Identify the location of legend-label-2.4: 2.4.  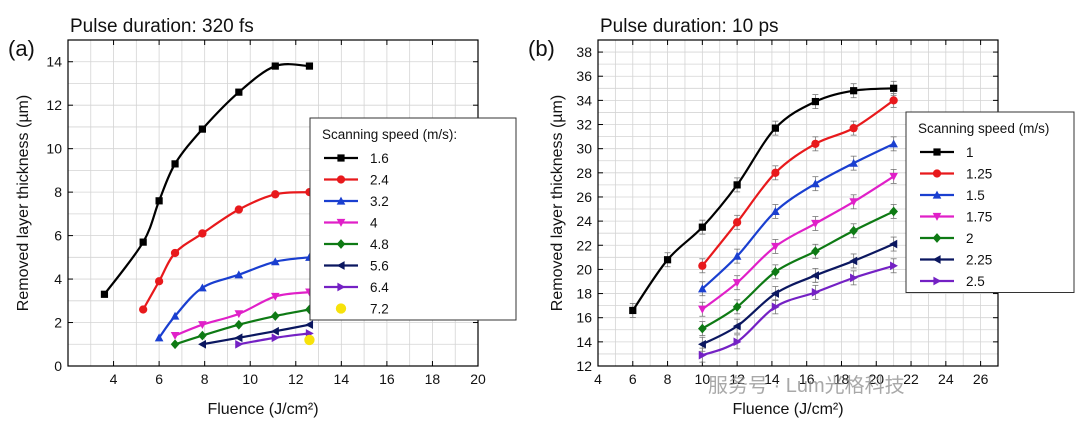
(379, 180).